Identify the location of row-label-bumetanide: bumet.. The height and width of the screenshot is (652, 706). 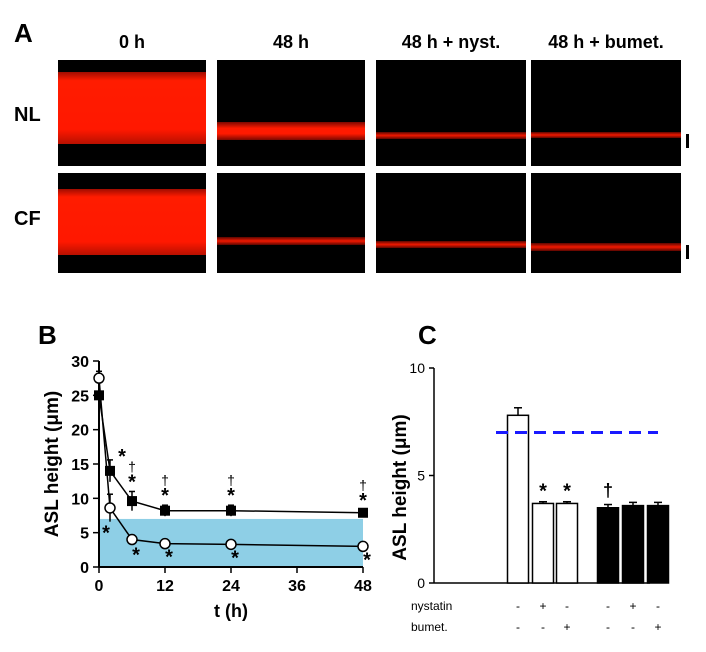
(429, 627).